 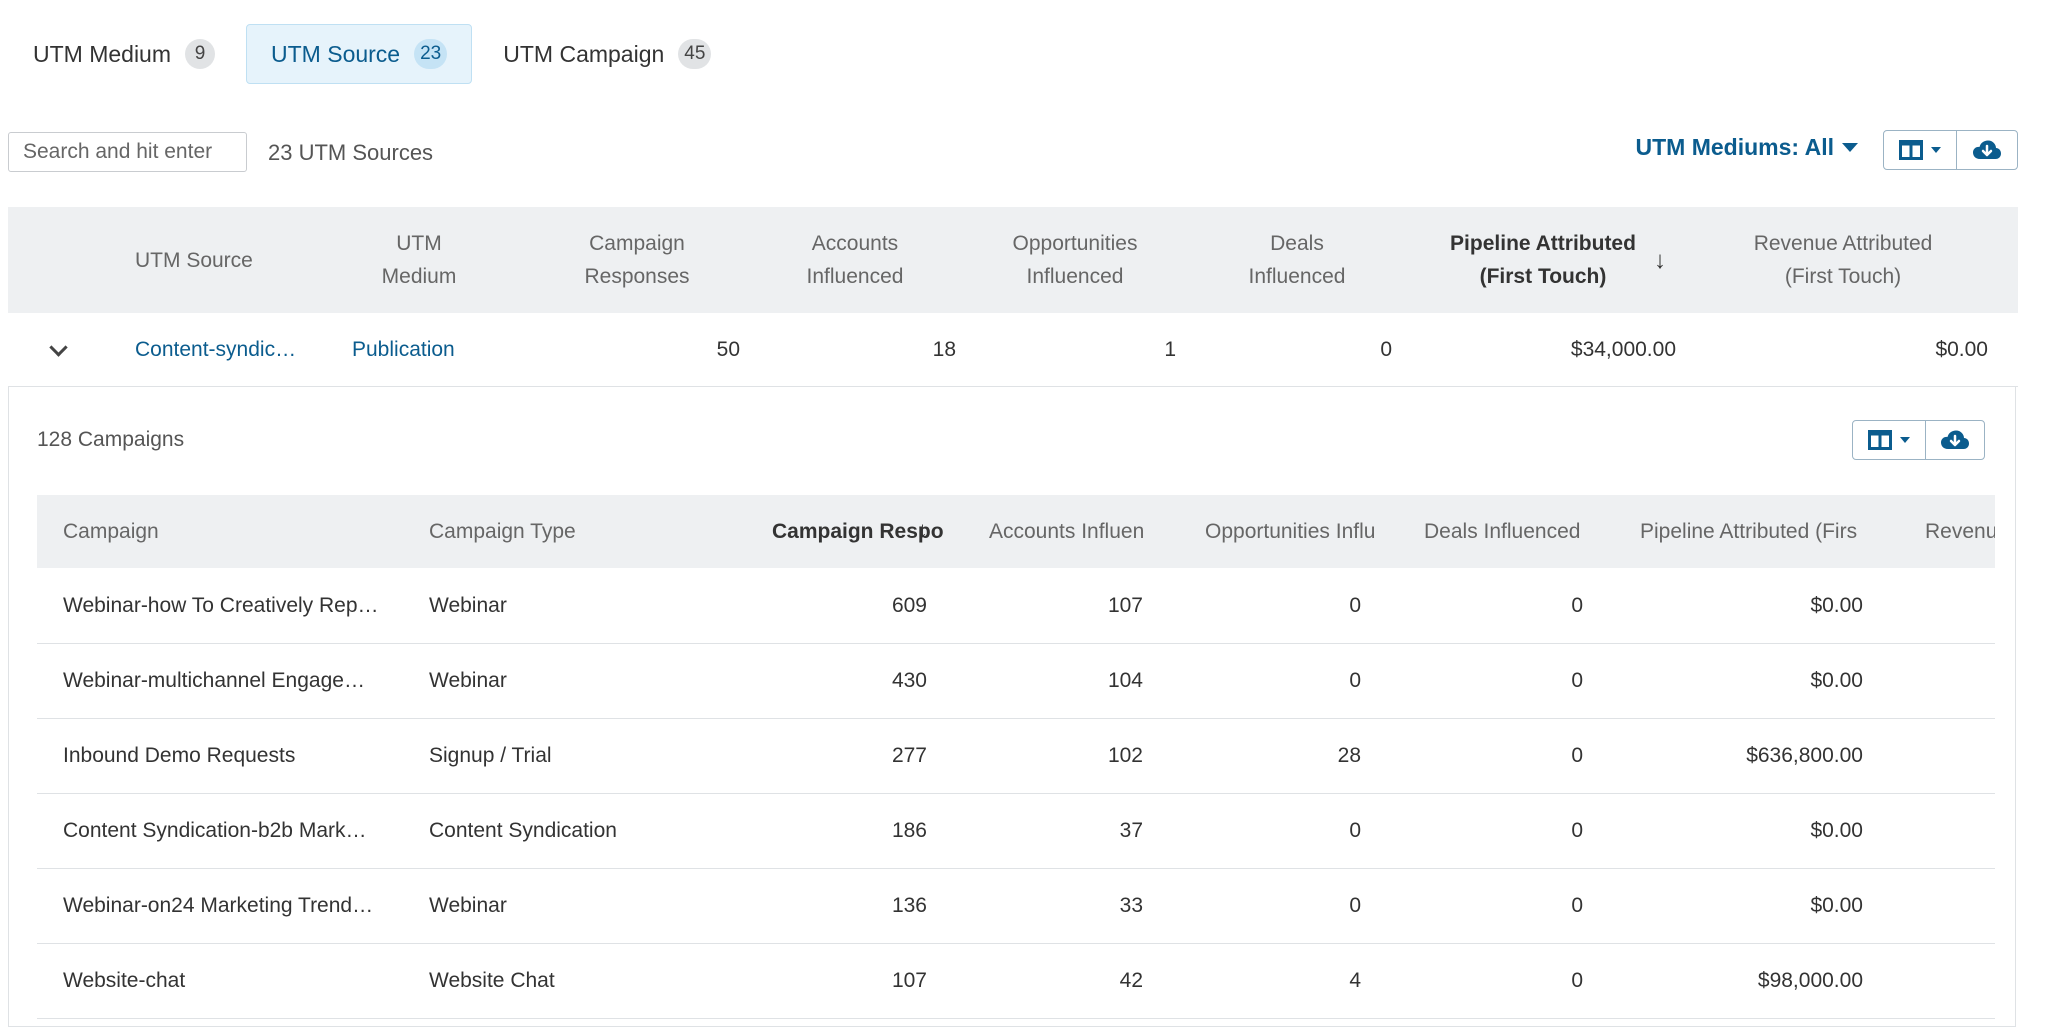 I want to click on campaign-responses-value: 136, so click(x=909, y=905).